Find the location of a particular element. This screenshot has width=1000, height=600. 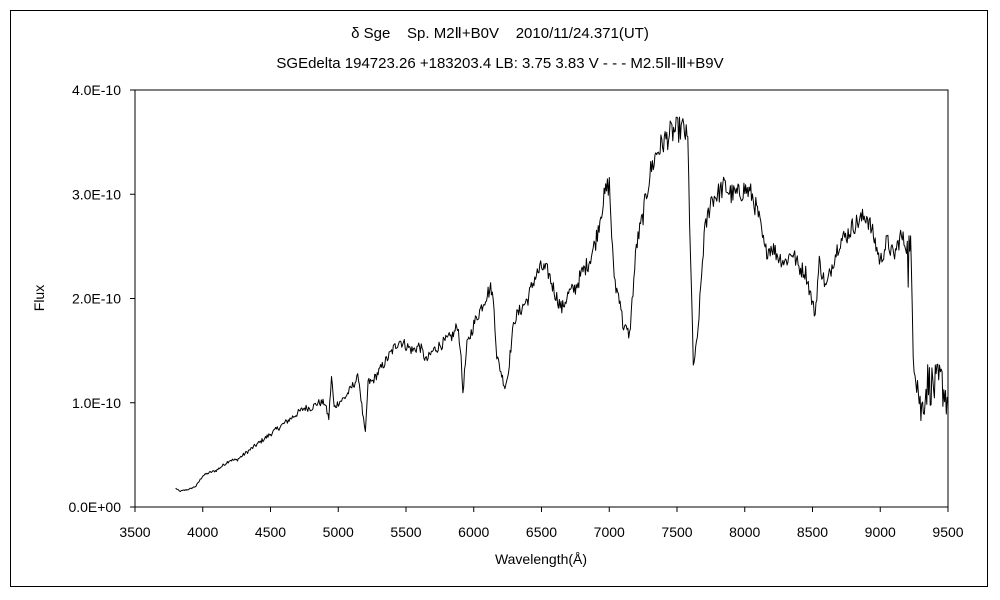

x-tick-label: 7500 is located at coordinates (676, 532).